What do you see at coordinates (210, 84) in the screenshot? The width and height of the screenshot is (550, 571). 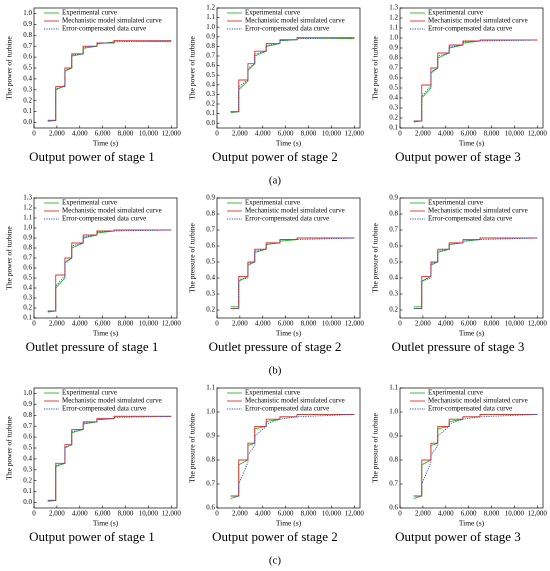 I see `y-tick-label: 0.4` at bounding box center [210, 84].